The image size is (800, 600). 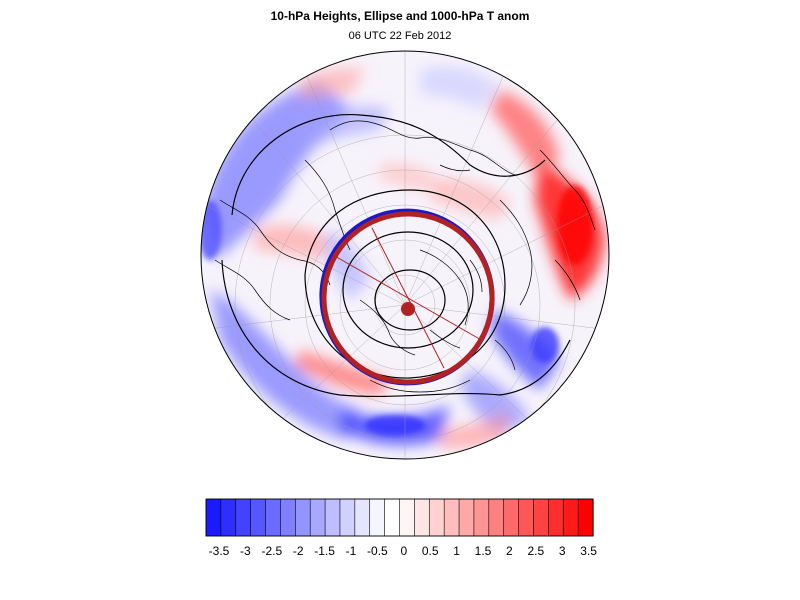 What do you see at coordinates (536, 551) in the screenshot?
I see `colorbar-tick-label: 2.5` at bounding box center [536, 551].